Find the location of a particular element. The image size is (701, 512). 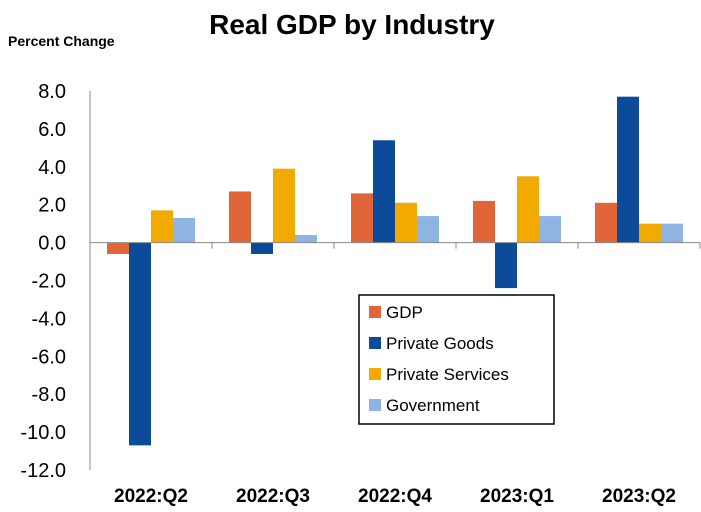

x-tick-label: 2022:Q3 is located at coordinates (273, 496).